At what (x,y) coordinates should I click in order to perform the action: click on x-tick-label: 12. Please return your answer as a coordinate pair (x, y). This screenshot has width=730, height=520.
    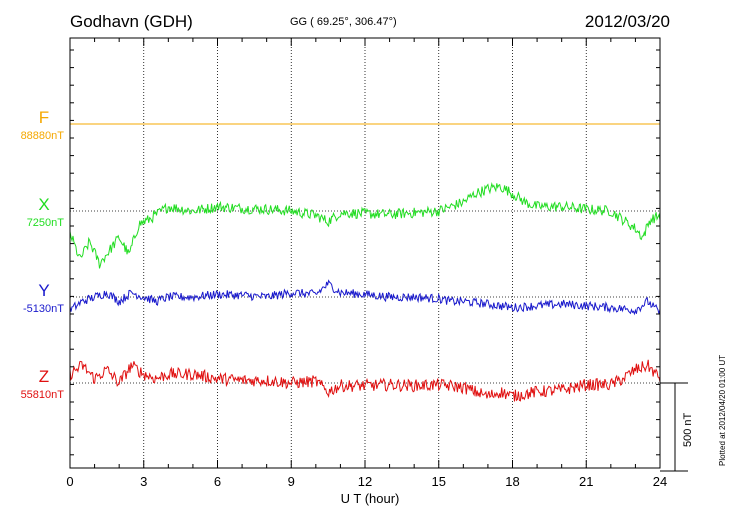
    Looking at the image, I should click on (365, 481).